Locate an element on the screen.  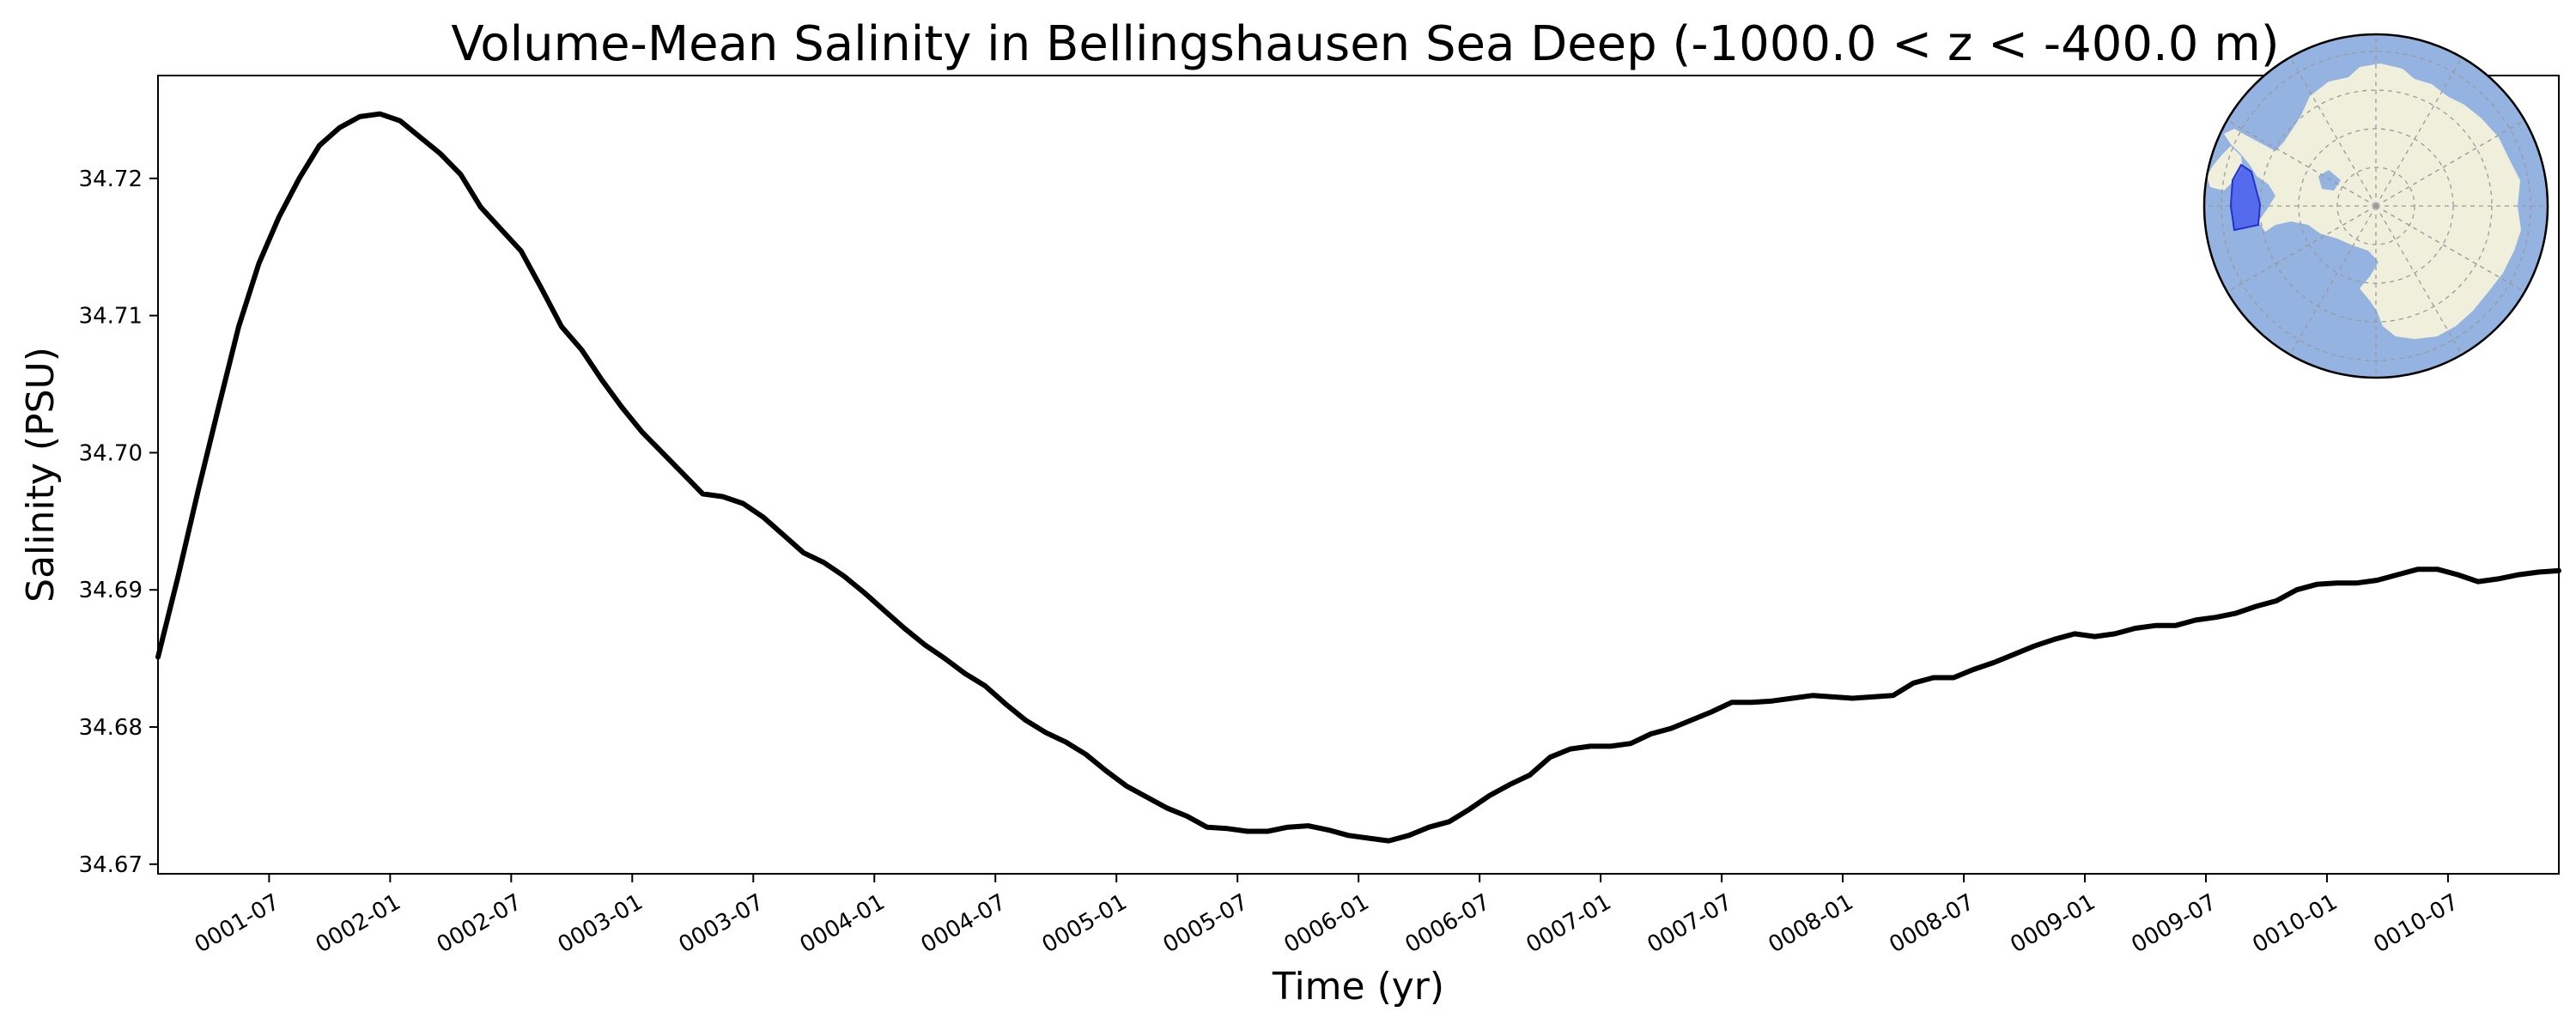
map-ice-shelf is located at coordinates (2329, 180).